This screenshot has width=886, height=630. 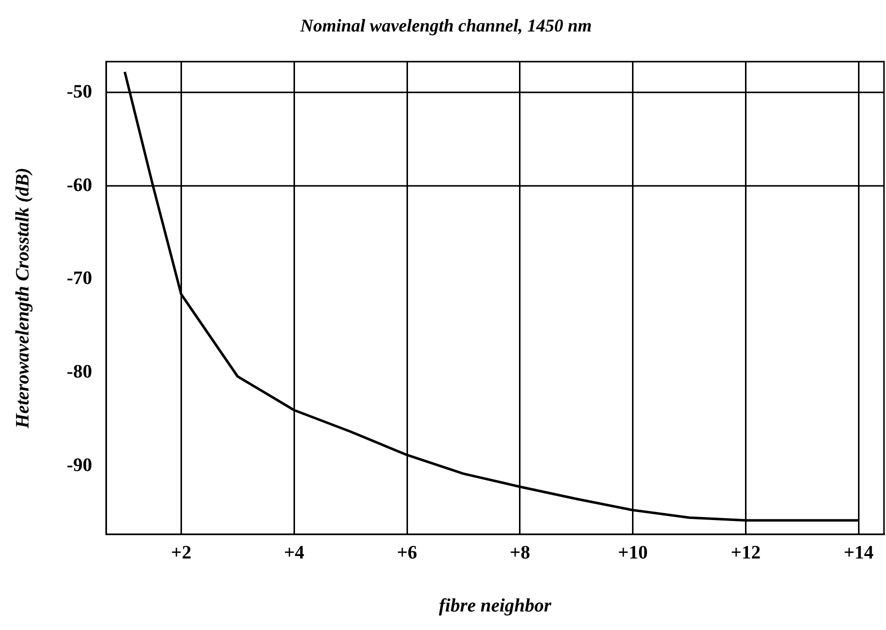 What do you see at coordinates (495, 606) in the screenshot?
I see `x-axis-title: fibre neighbor` at bounding box center [495, 606].